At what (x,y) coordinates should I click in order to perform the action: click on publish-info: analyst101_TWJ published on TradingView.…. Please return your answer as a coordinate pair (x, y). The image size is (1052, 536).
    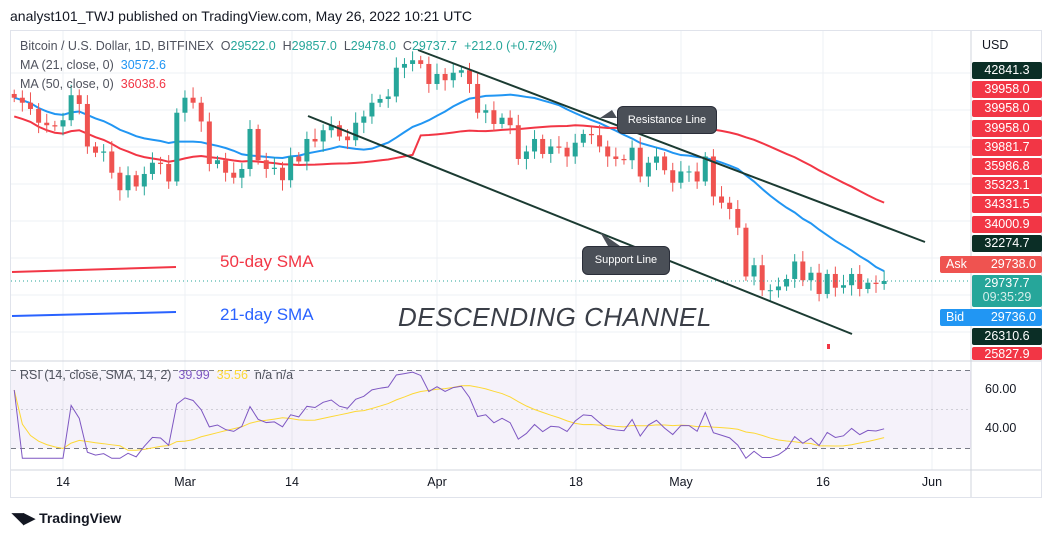
    Looking at the image, I should click on (241, 16).